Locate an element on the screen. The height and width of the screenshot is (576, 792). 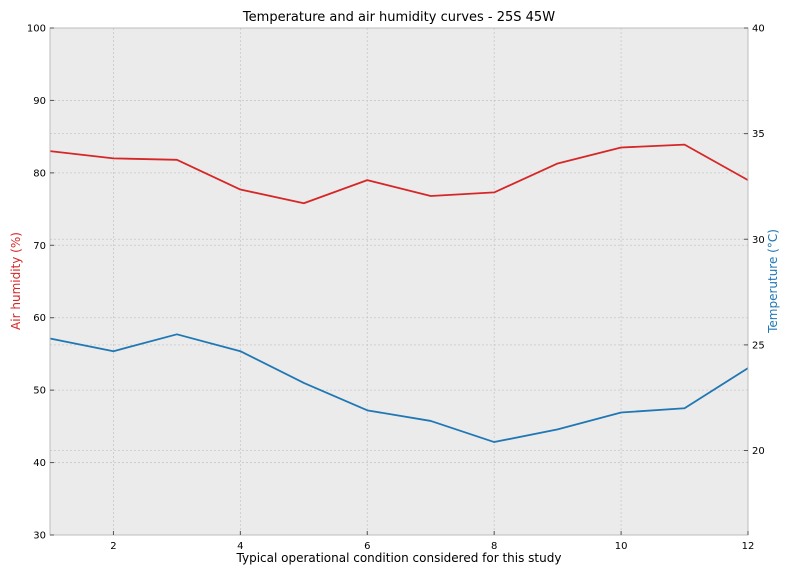
y-tick-label-left: 30 is located at coordinates (39, 536).